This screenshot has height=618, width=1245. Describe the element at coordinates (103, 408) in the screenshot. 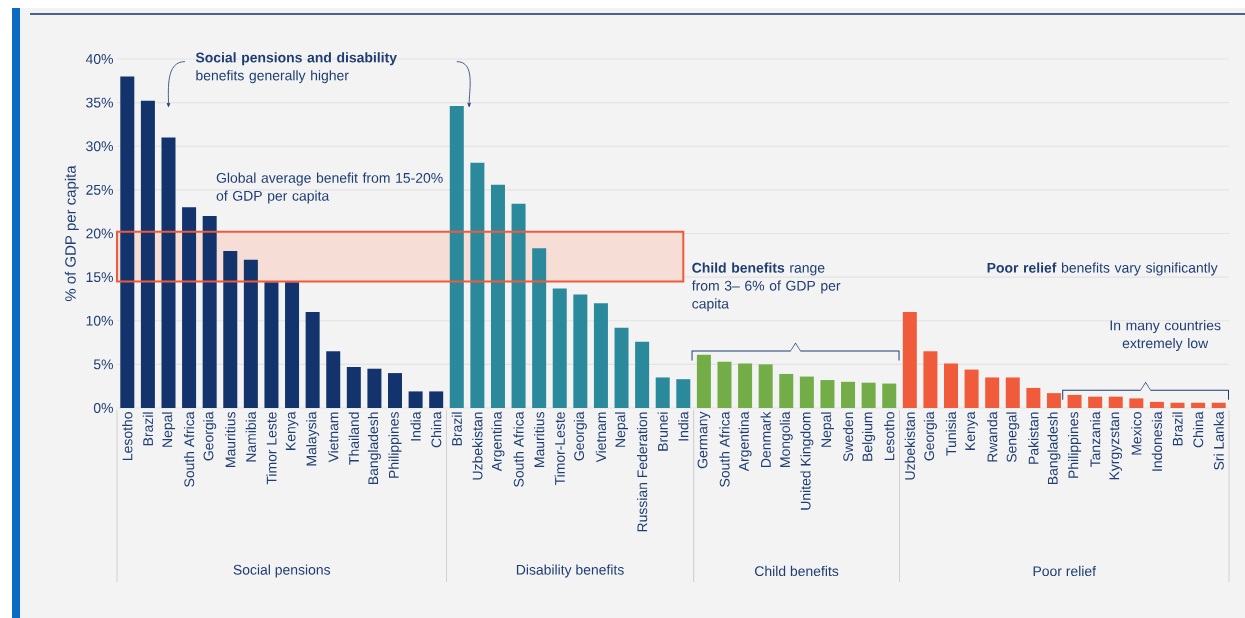

I see `y-tick-label: 0%` at that location.